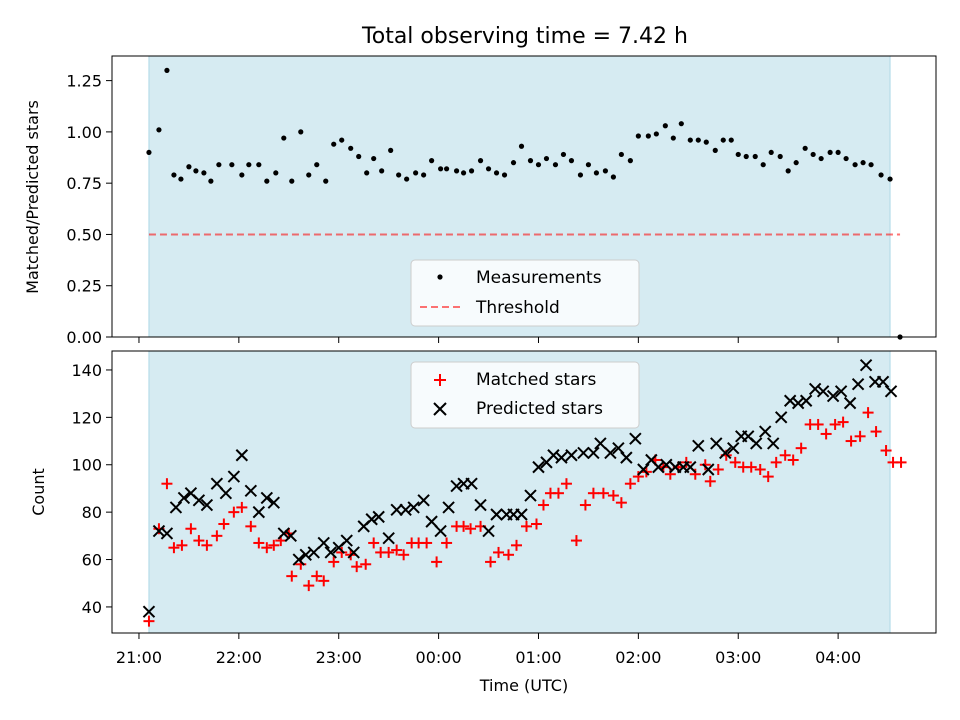 This screenshot has height=720, width=960. Describe the element at coordinates (84, 132) in the screenshot. I see `y-tick-label: 1.00` at that location.